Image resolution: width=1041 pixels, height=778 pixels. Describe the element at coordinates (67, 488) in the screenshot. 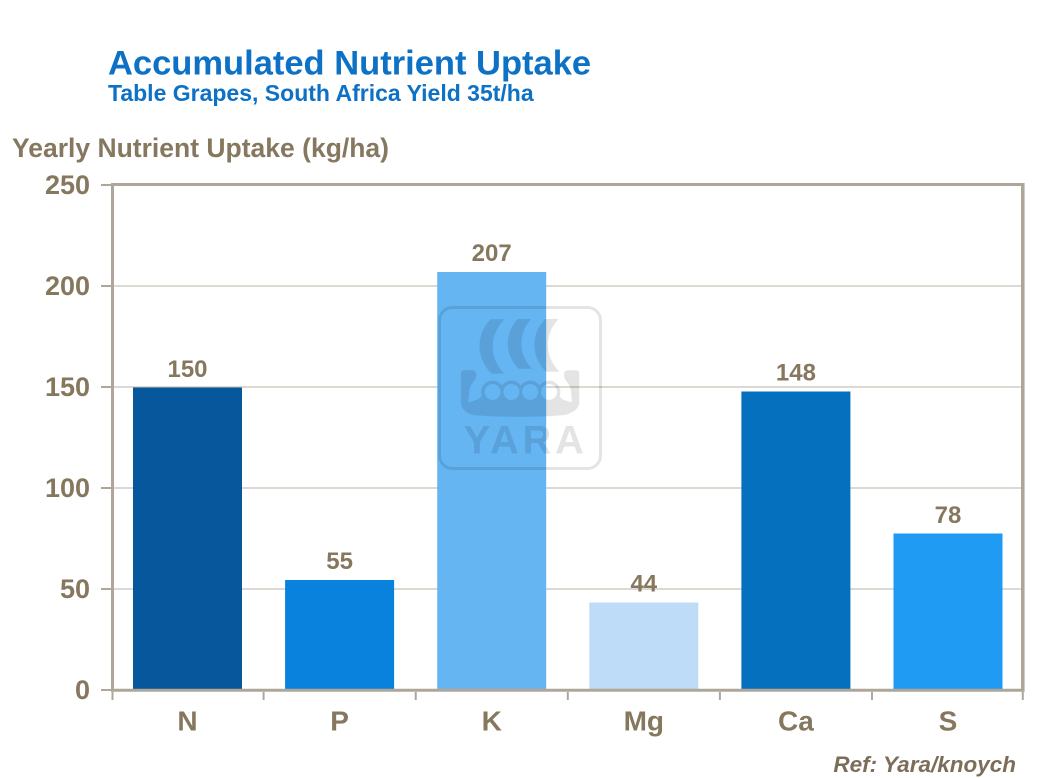

I see `svg-text: 100` at that location.